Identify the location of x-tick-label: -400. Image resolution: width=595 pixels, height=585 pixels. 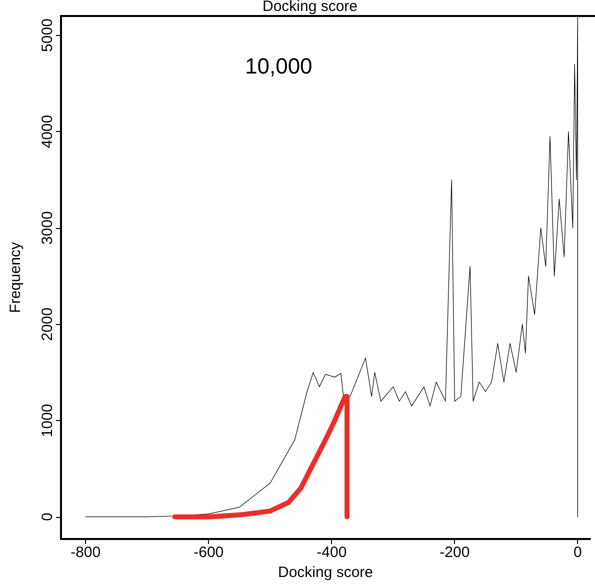
(331, 552).